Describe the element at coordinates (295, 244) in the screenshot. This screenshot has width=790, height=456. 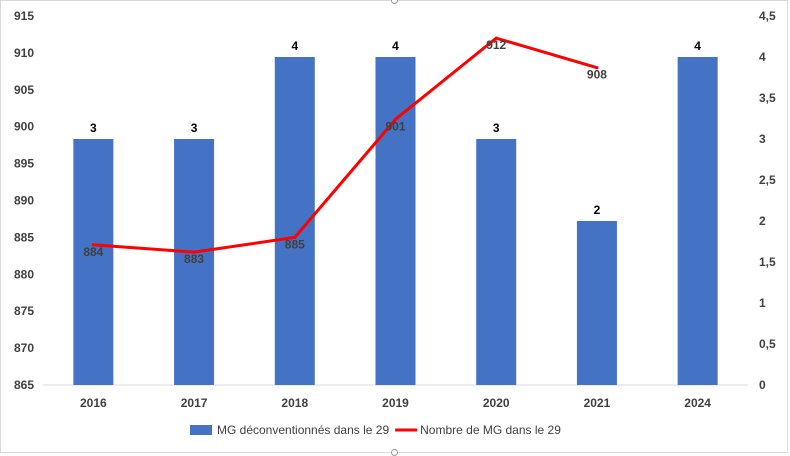
I see `line-data-label: 885` at that location.